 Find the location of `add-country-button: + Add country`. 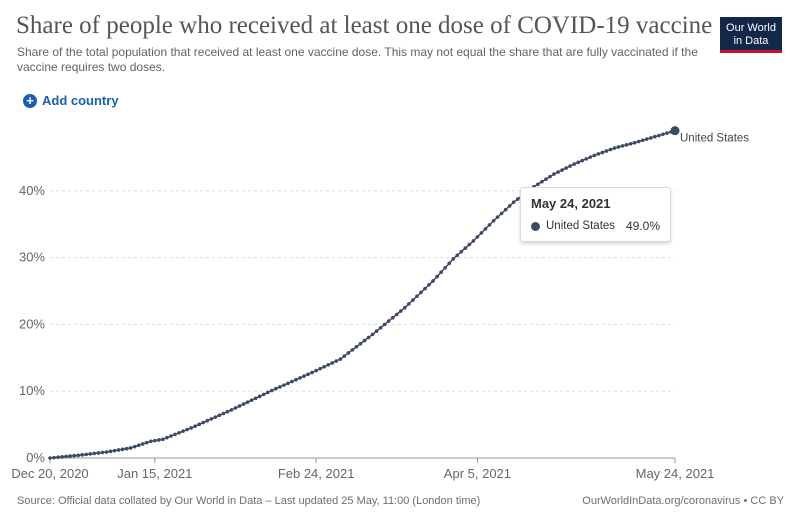

add-country-button: + Add country is located at coordinates (71, 100).